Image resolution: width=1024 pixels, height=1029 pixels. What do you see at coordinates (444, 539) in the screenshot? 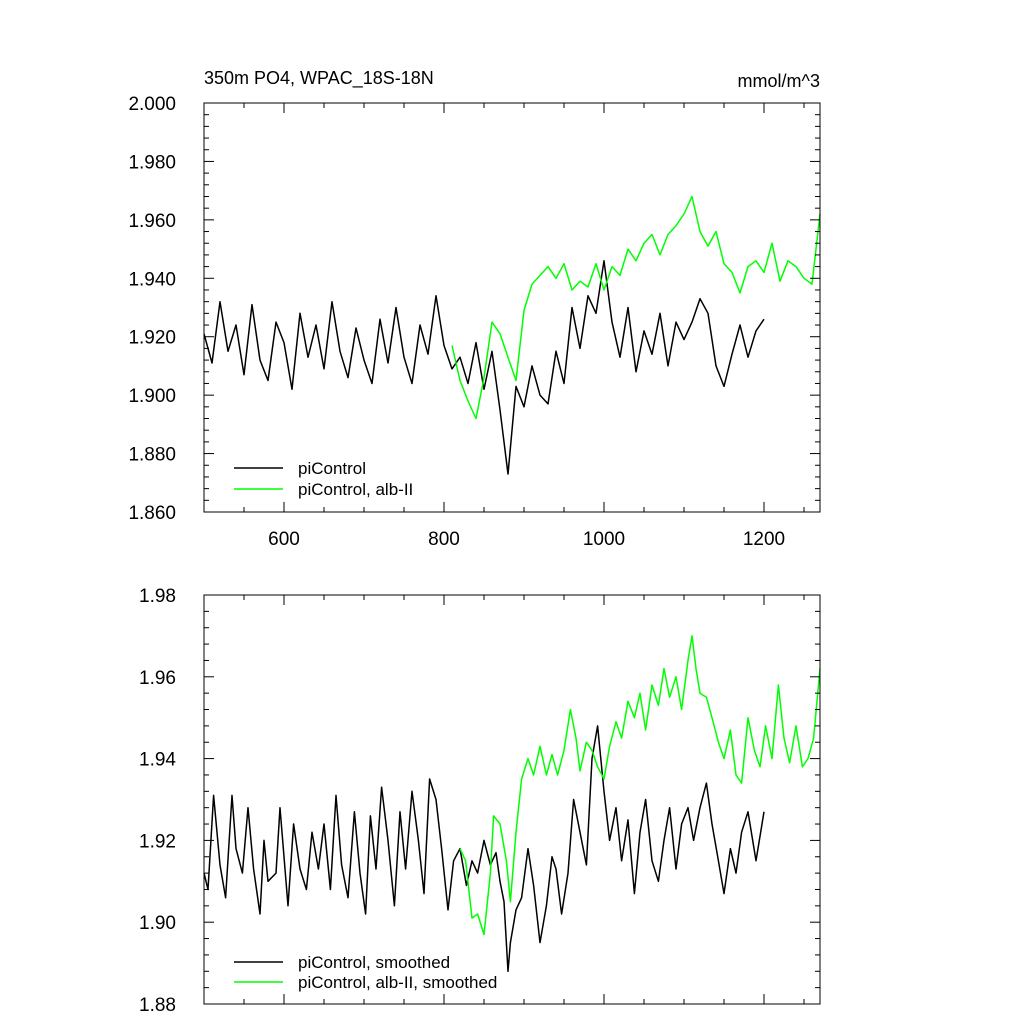
I see `top-xtick-label: 800` at bounding box center [444, 539].